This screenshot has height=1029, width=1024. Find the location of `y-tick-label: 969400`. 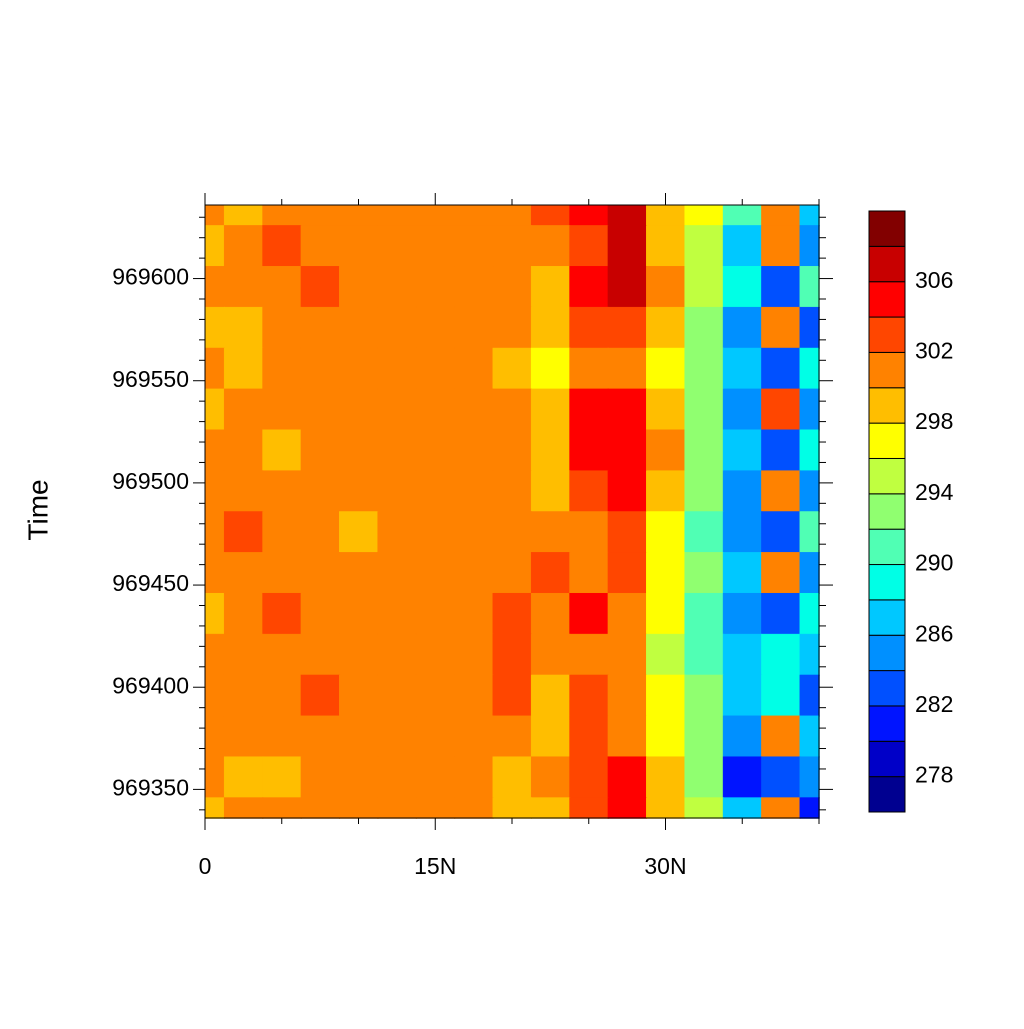

y-tick-label: 969400 is located at coordinates (150, 685).